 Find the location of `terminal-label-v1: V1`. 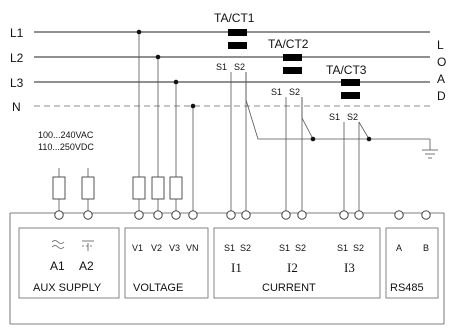

terminal-label-v1: V1 is located at coordinates (137, 248).